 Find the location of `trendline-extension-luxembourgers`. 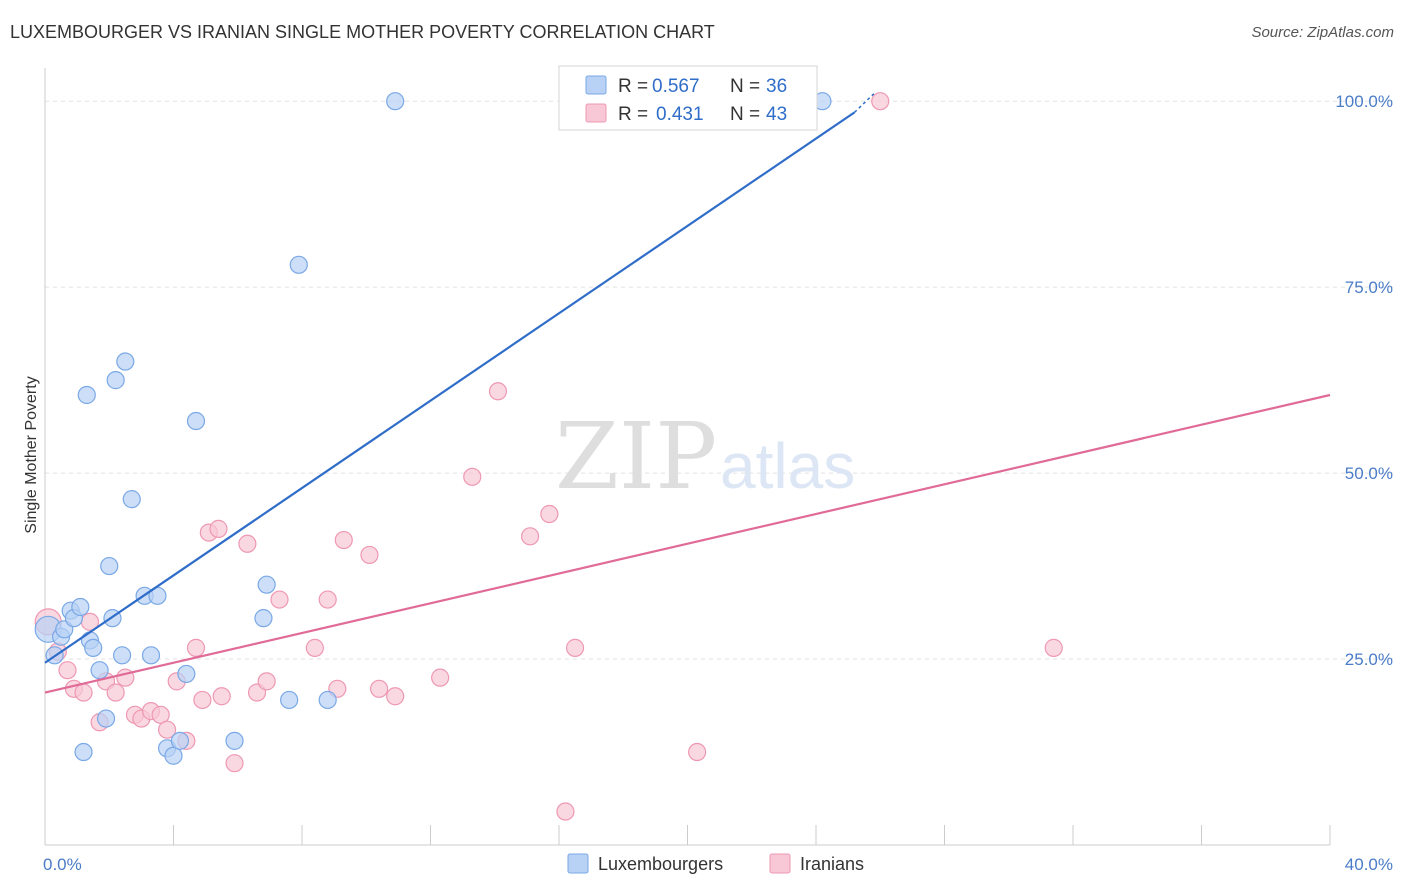

trendline-extension-luxembourgers is located at coordinates (864, 103).